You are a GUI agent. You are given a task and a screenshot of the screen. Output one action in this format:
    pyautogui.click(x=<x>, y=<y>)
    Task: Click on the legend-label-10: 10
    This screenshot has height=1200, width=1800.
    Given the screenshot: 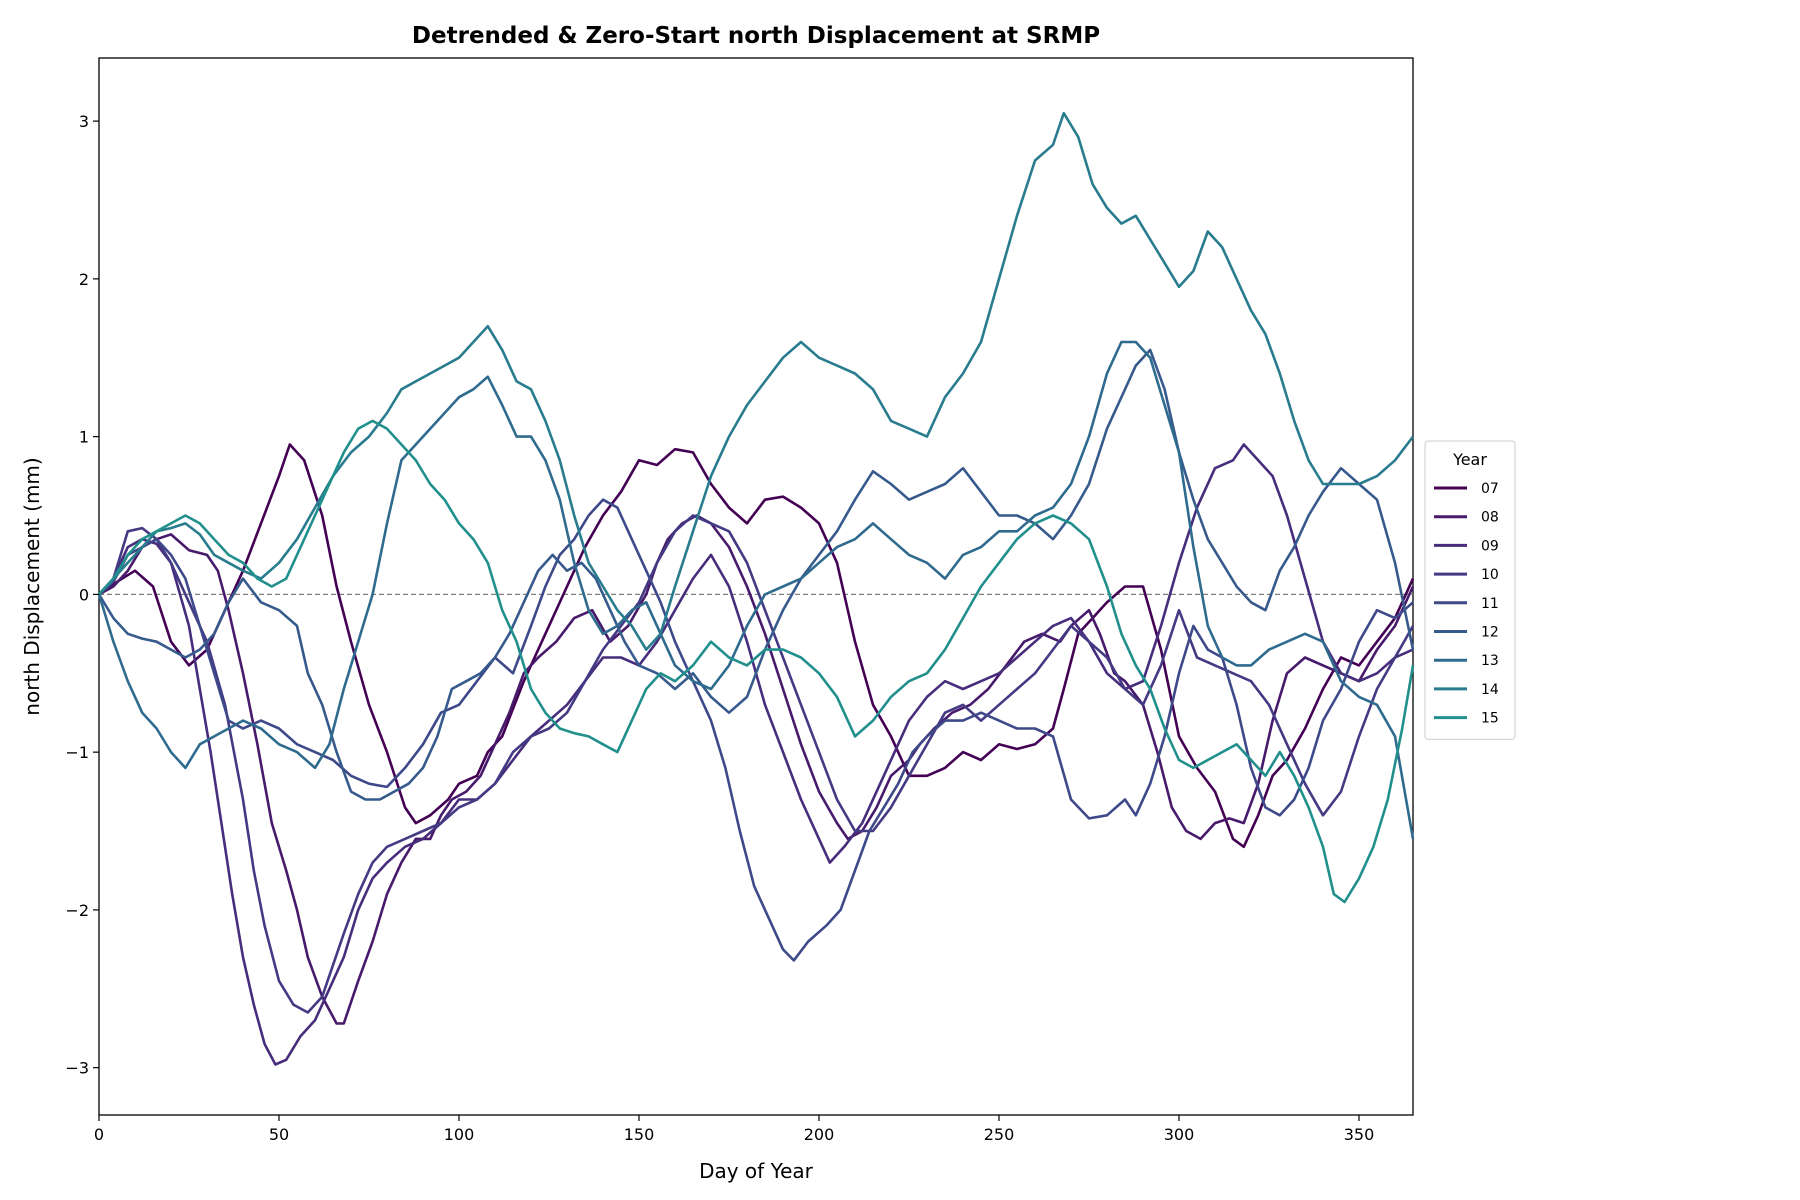 What is the action you would take?
    pyautogui.click(x=1490, y=575)
    